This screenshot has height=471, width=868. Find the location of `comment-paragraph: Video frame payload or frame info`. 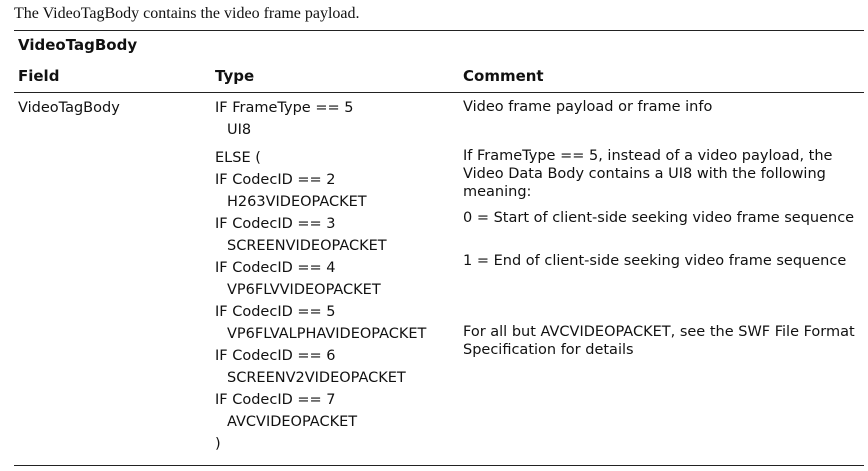

comment-paragraph: Video frame payload or frame info is located at coordinates (588, 107).